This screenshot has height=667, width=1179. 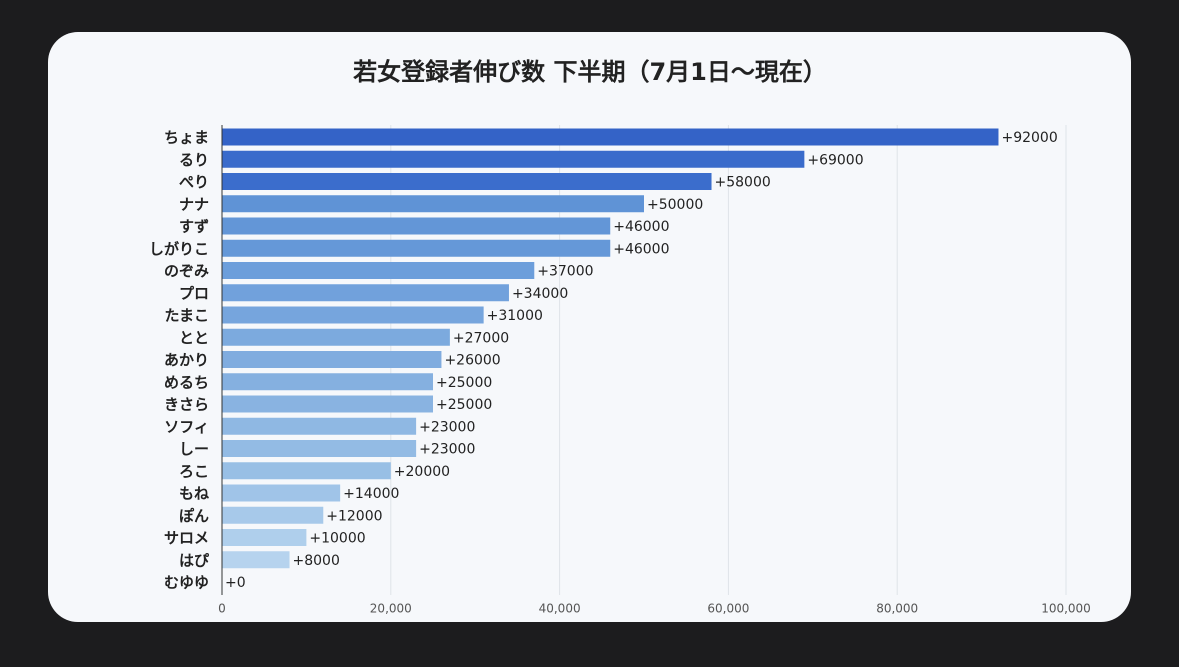 I want to click on value-label: +92000, so click(x=1029, y=138).